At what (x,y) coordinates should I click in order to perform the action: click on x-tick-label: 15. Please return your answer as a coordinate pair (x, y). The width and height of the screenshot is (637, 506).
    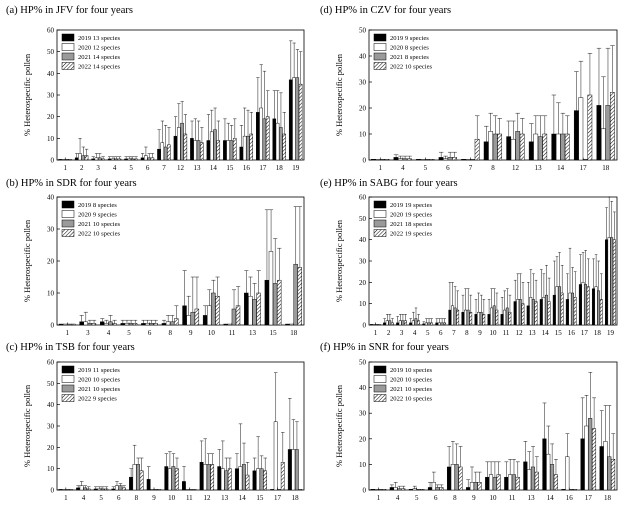
    Looking at the image, I should click on (274, 333).